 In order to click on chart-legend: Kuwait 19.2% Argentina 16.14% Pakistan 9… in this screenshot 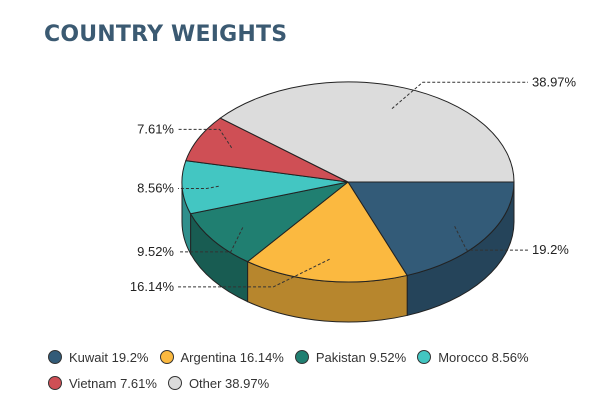, I will do `click(313, 370)`.